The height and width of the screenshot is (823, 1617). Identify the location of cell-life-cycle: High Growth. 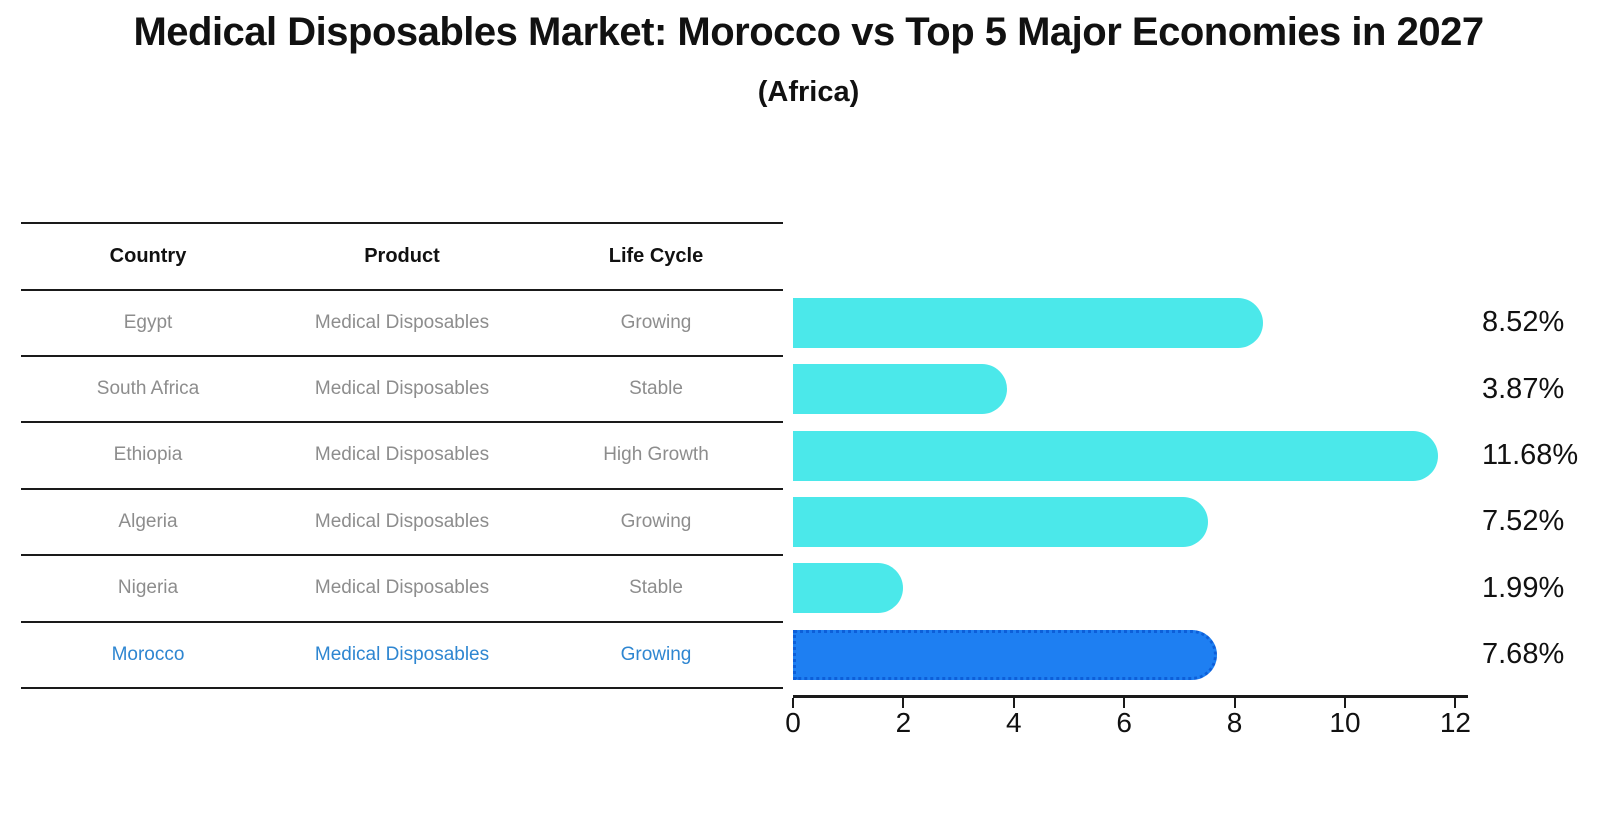
(656, 455).